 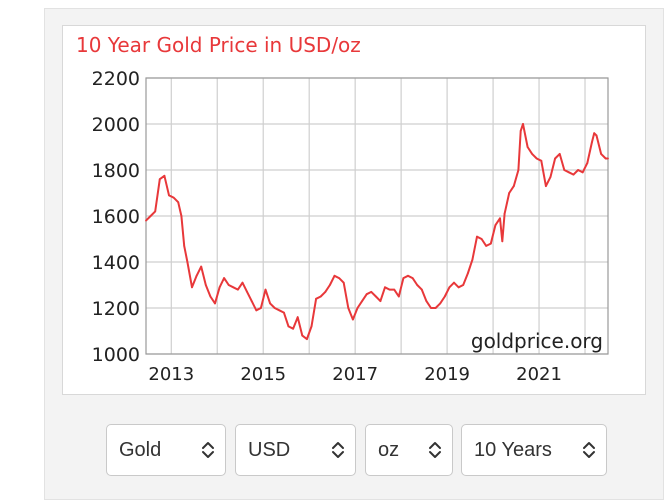 What do you see at coordinates (116, 355) in the screenshot?
I see `y-tick-label: 1000` at bounding box center [116, 355].